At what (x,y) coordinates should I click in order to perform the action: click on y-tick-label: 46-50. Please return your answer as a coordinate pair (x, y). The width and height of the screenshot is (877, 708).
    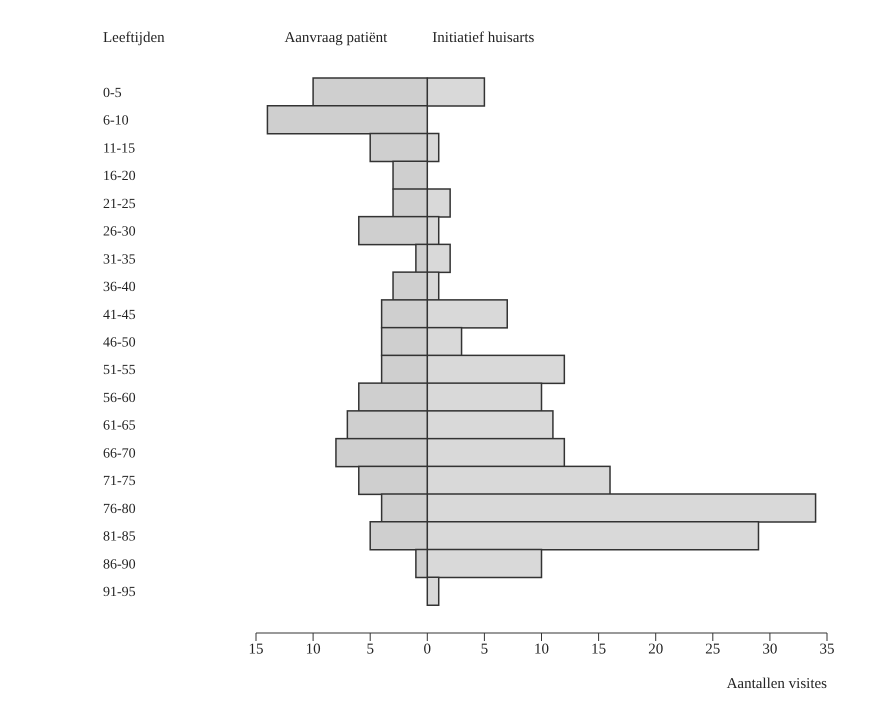
    Looking at the image, I should click on (119, 343).